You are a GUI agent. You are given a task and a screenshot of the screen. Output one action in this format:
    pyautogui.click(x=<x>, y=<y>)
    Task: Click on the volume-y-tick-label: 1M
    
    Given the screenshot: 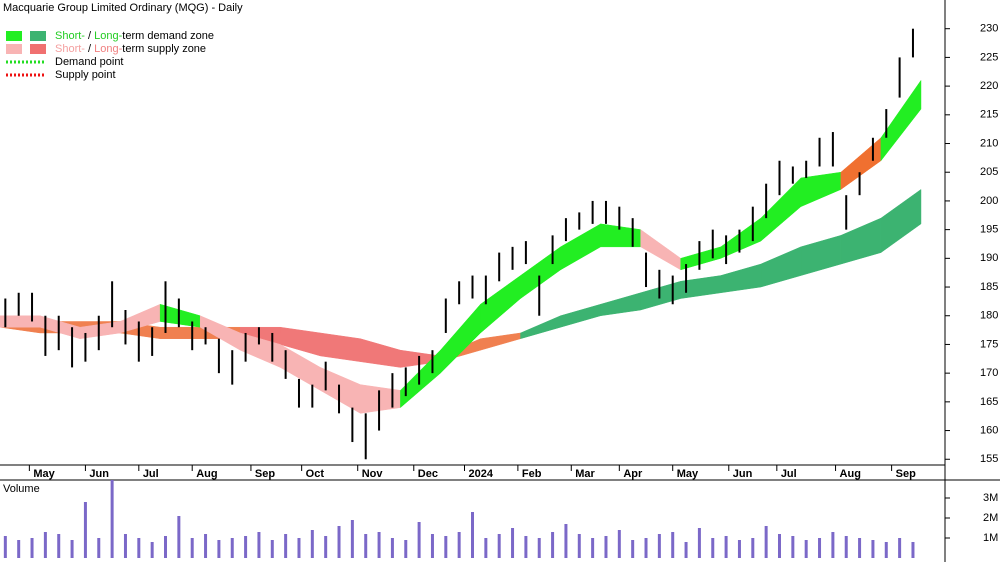 What is the action you would take?
    pyautogui.click(x=990, y=538)
    